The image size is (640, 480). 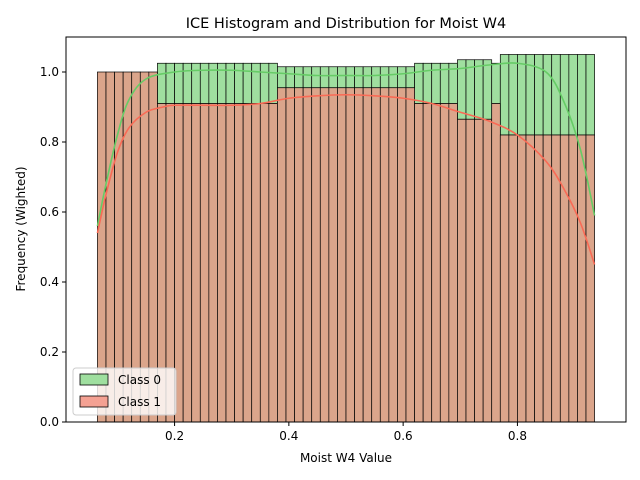 What do you see at coordinates (49, 72) in the screenshot?
I see `y-tick-label: 1.0` at bounding box center [49, 72].